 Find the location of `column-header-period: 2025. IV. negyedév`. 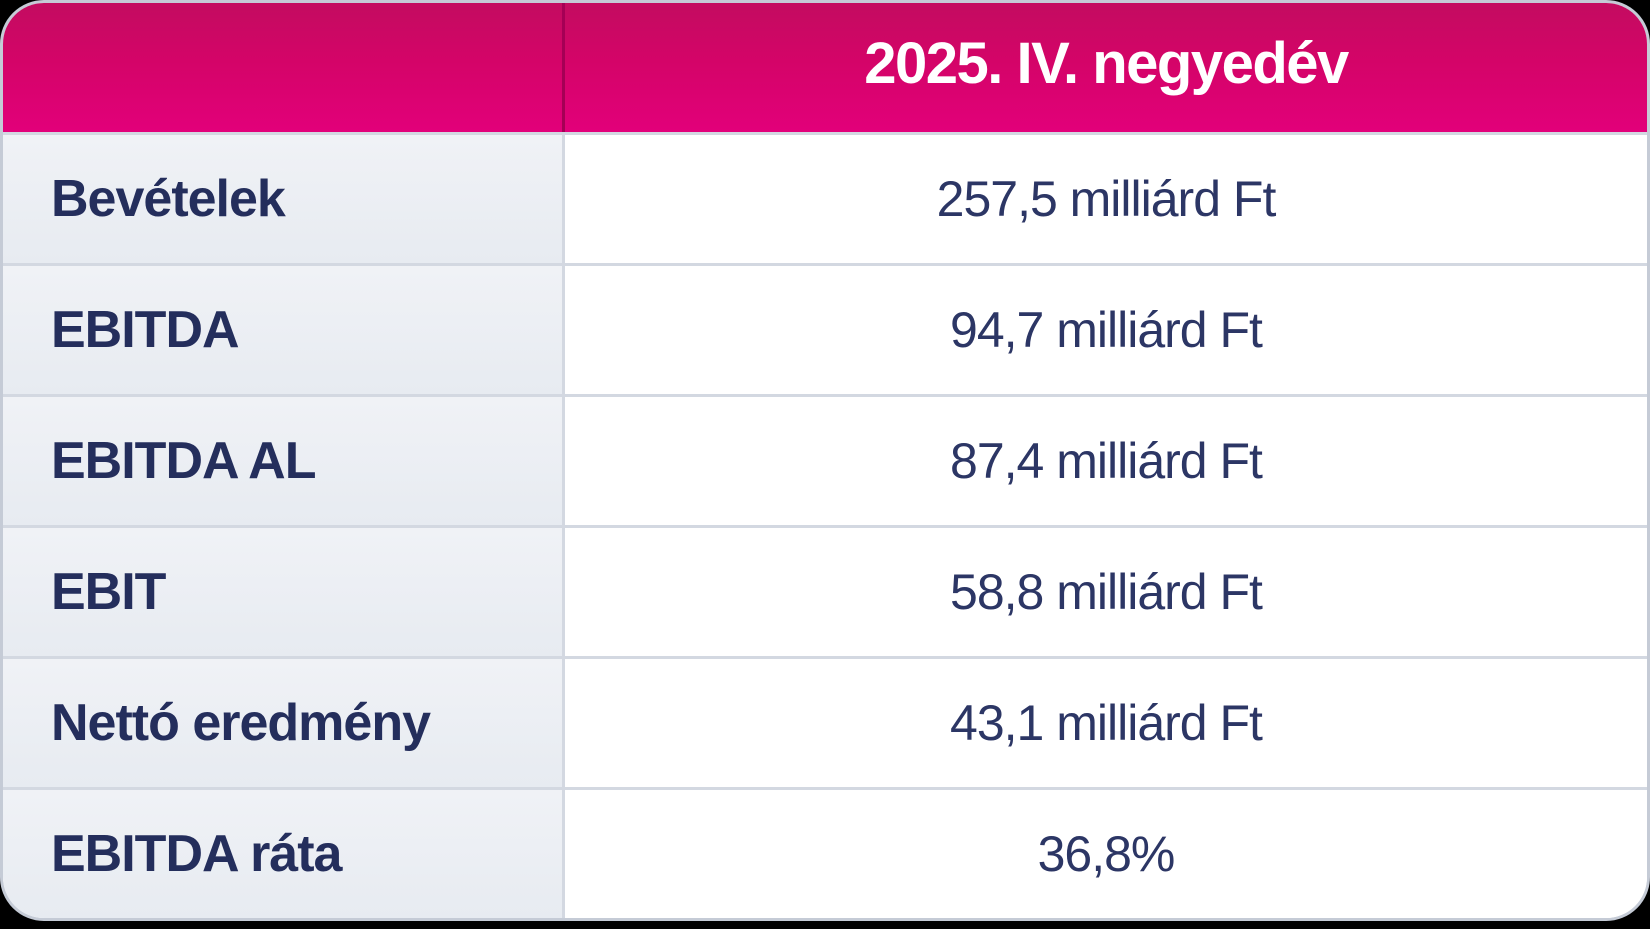

column-header-period: 2025. IV. negyedév is located at coordinates (1106, 63).